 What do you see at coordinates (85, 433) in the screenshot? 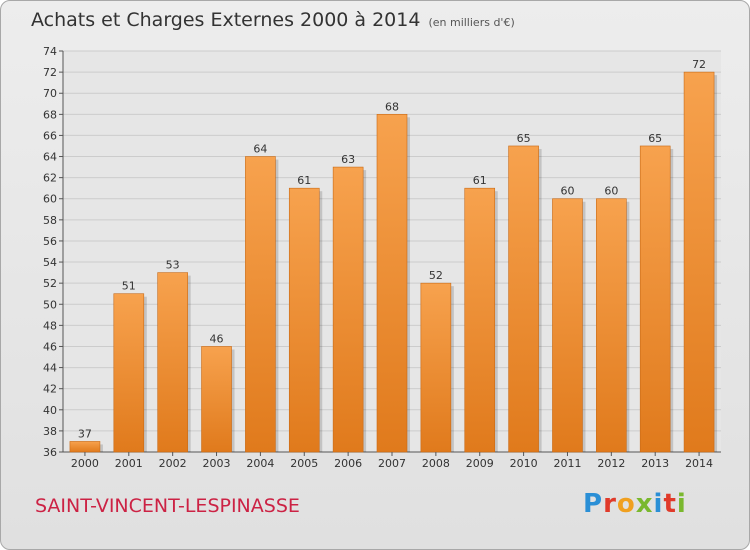
I see `data-label: 37` at bounding box center [85, 433].